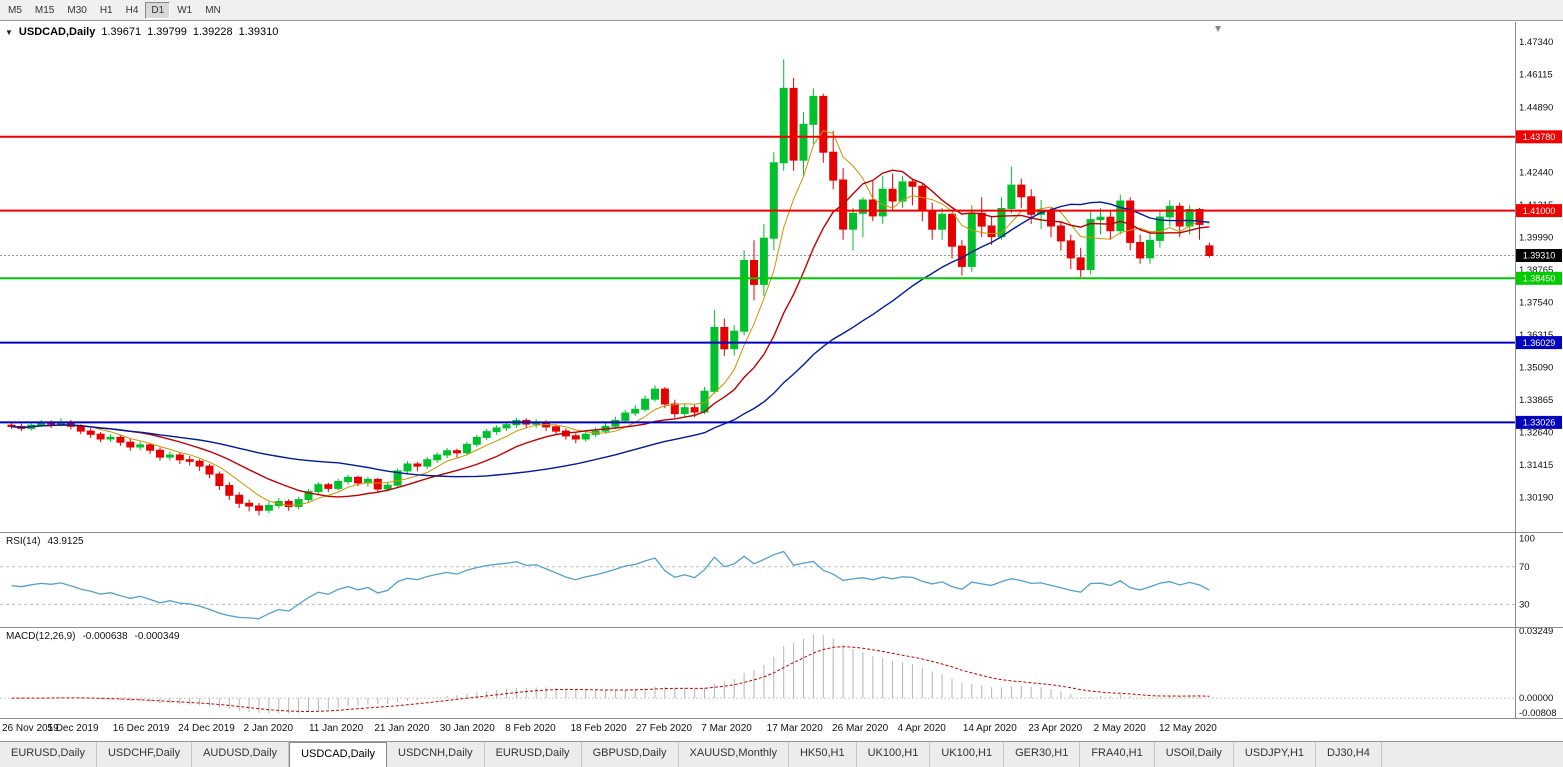 This screenshot has width=1563, height=767. I want to click on svg-text: 1.43780, so click(1539, 137).